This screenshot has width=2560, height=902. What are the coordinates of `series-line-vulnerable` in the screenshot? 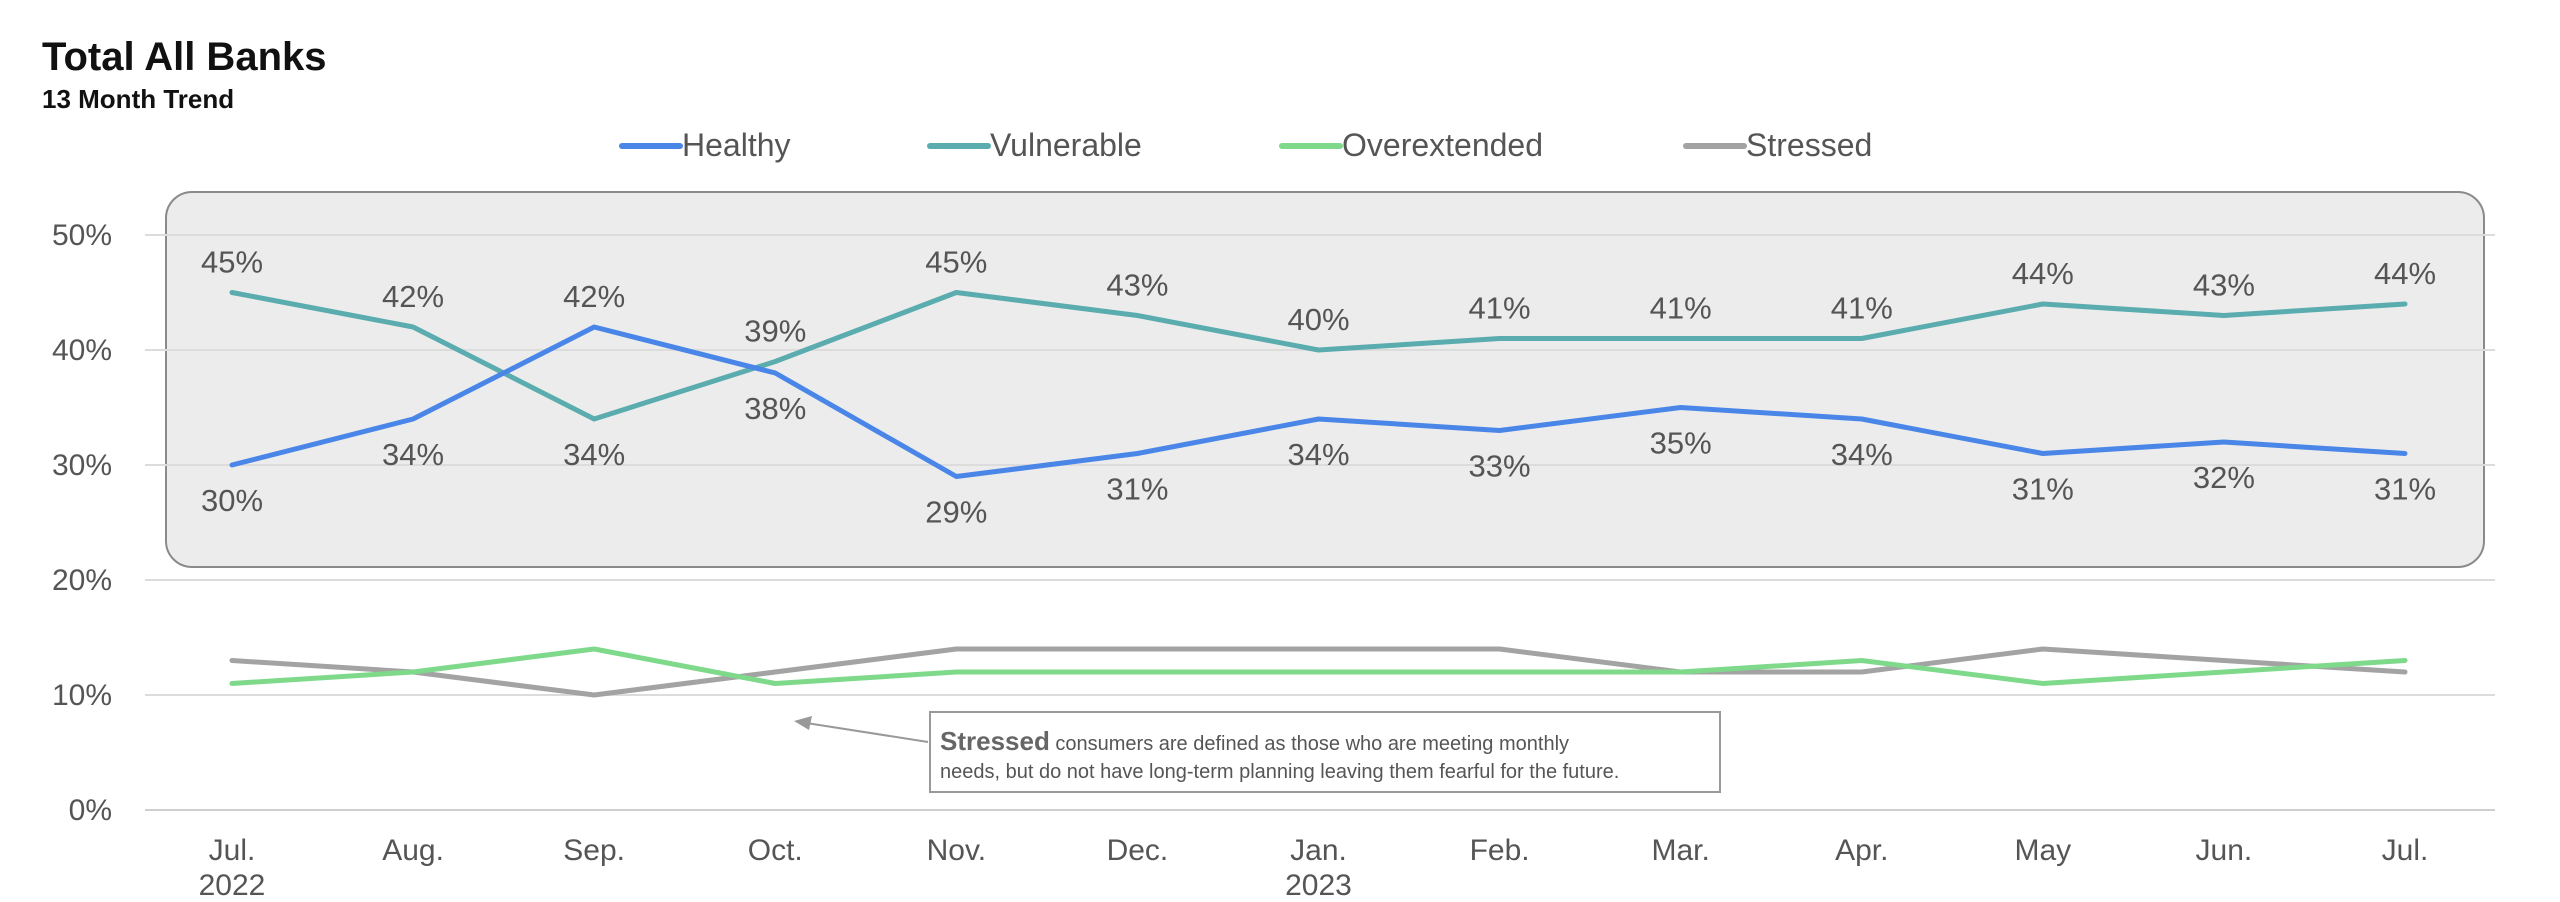 It's located at (1318, 356).